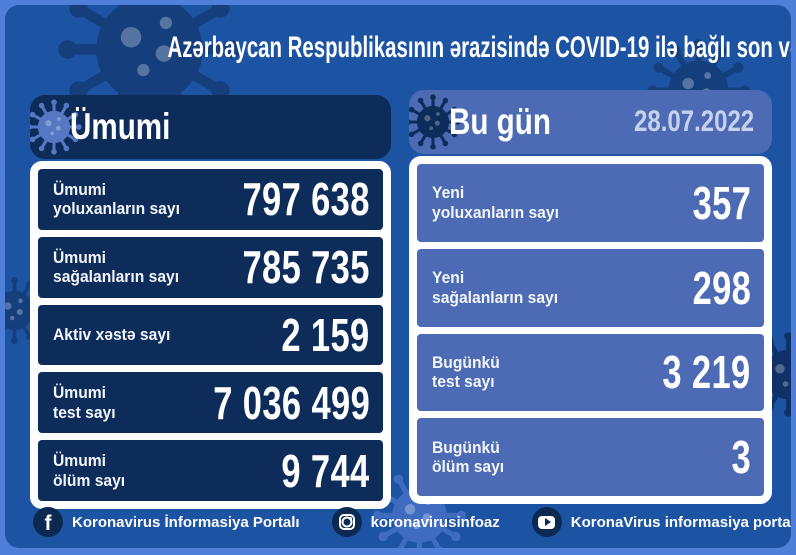 This screenshot has width=796, height=555. Describe the element at coordinates (468, 457) in the screenshot. I see `stat-label: Bugünkü ölüm sayı` at that location.